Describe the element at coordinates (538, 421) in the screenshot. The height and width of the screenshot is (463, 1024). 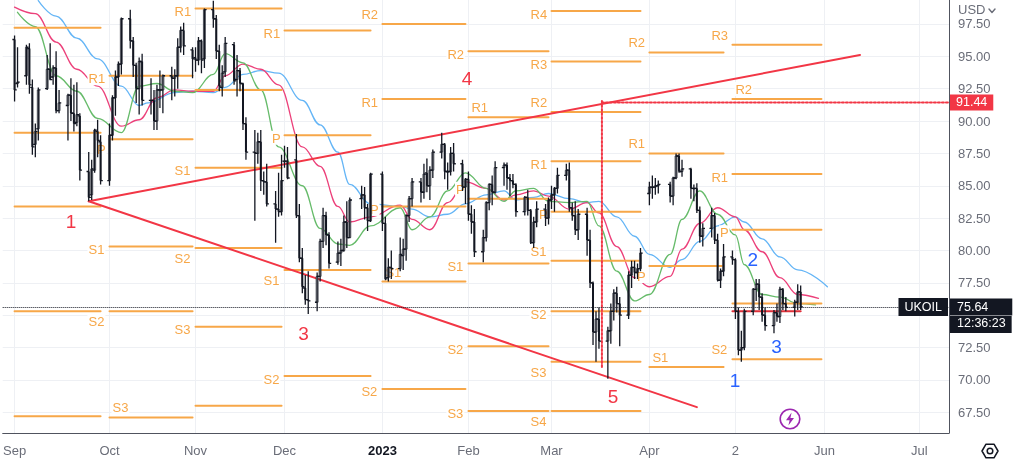
I see `series-label: S4` at that location.